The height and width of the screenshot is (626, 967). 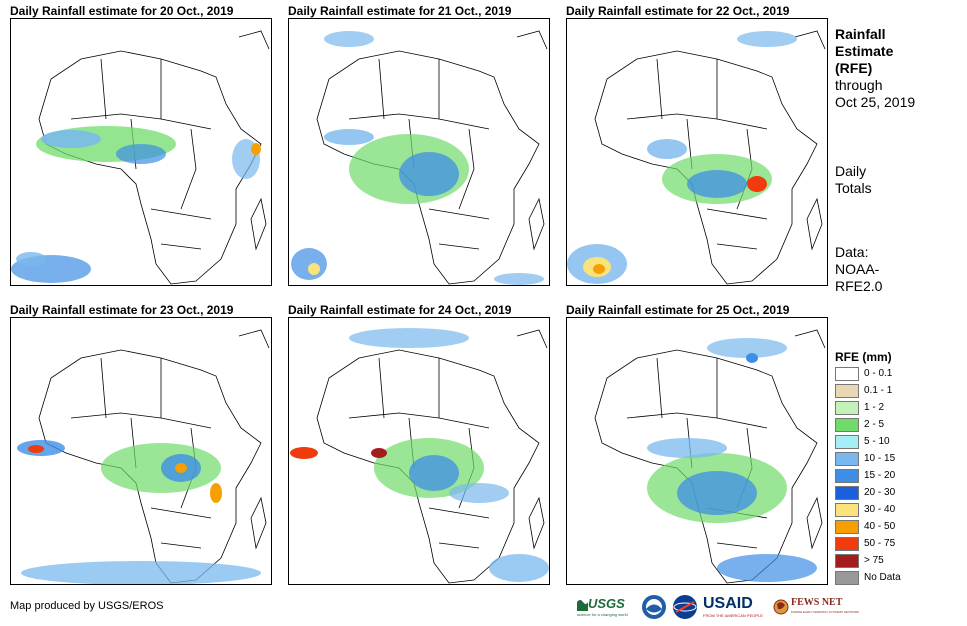 I want to click on through-date: Oct 25, 2019, so click(x=875, y=102).